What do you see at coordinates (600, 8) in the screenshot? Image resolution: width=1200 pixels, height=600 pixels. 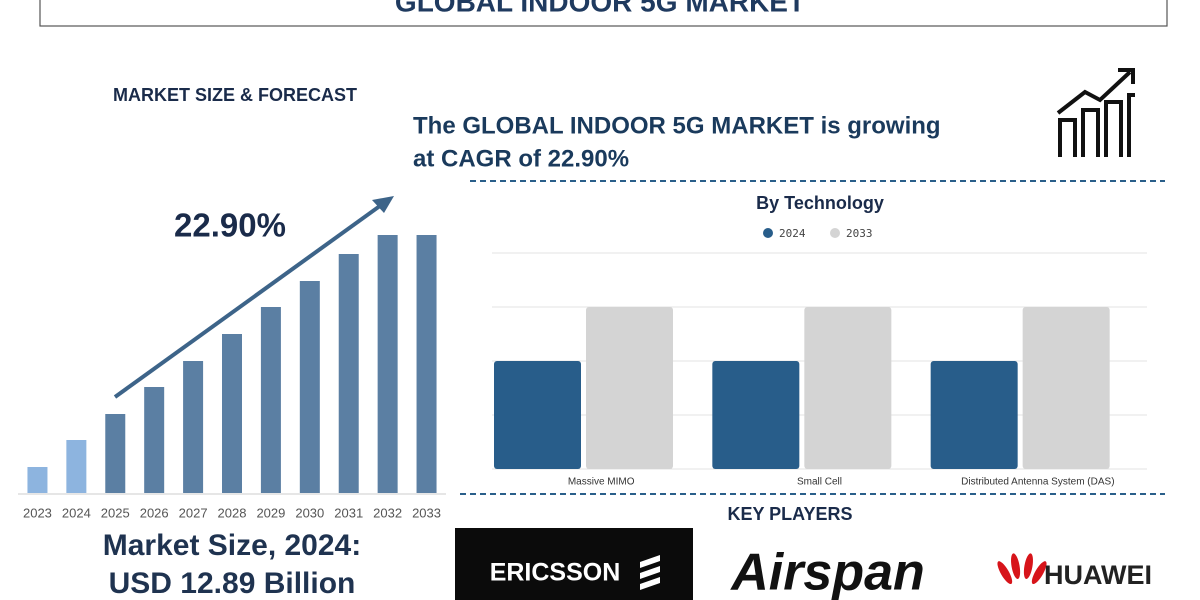 I see `page-title: GLOBAL INDOOR 5G MARKET` at bounding box center [600, 8].